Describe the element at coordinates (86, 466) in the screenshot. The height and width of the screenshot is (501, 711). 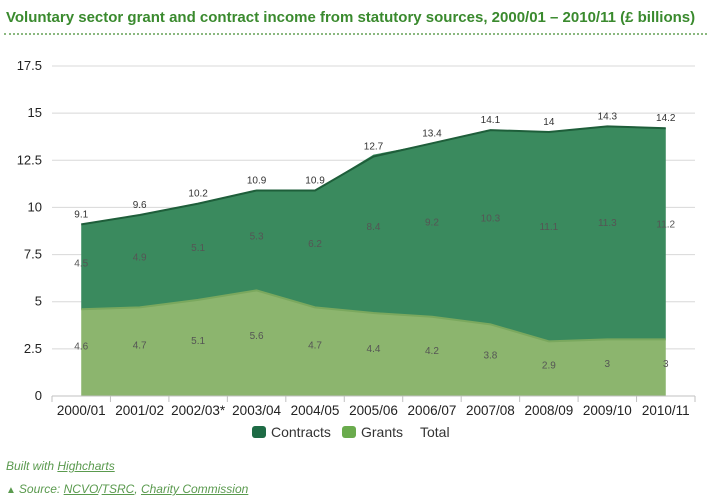
I see `highcharts-link: Highcharts` at that location.